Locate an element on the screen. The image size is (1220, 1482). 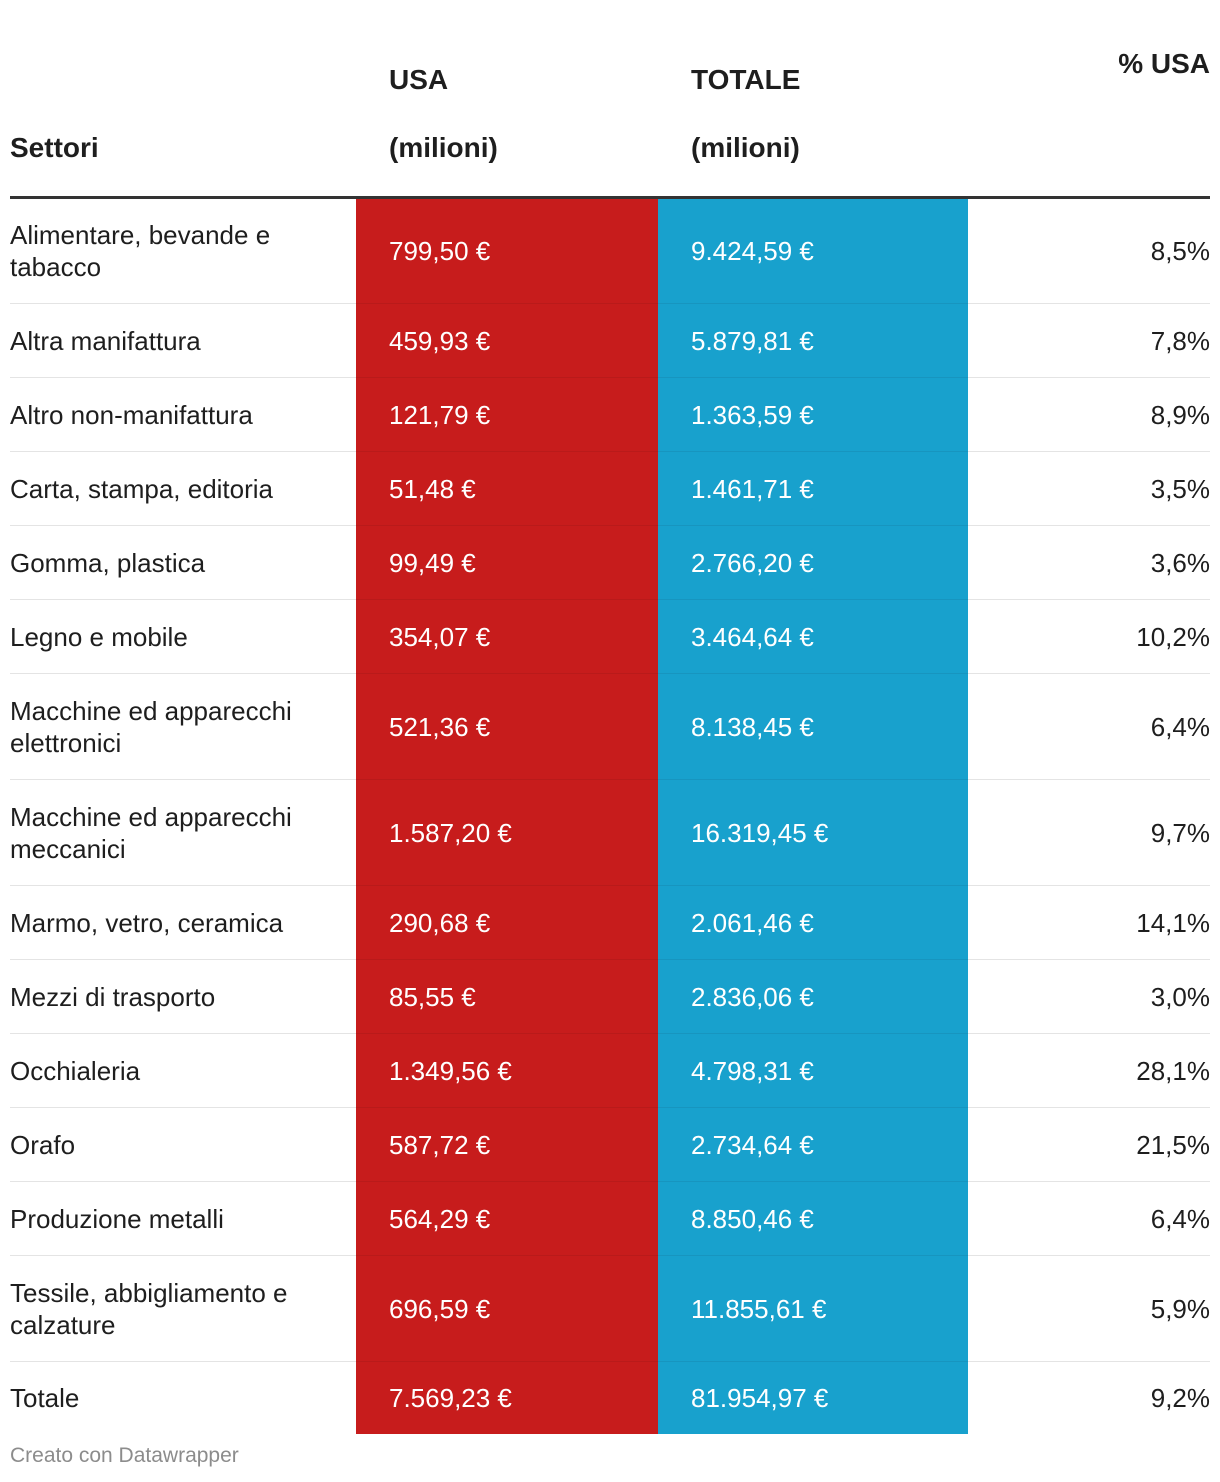
cell-usa-value: 85,55 € is located at coordinates (507, 996).